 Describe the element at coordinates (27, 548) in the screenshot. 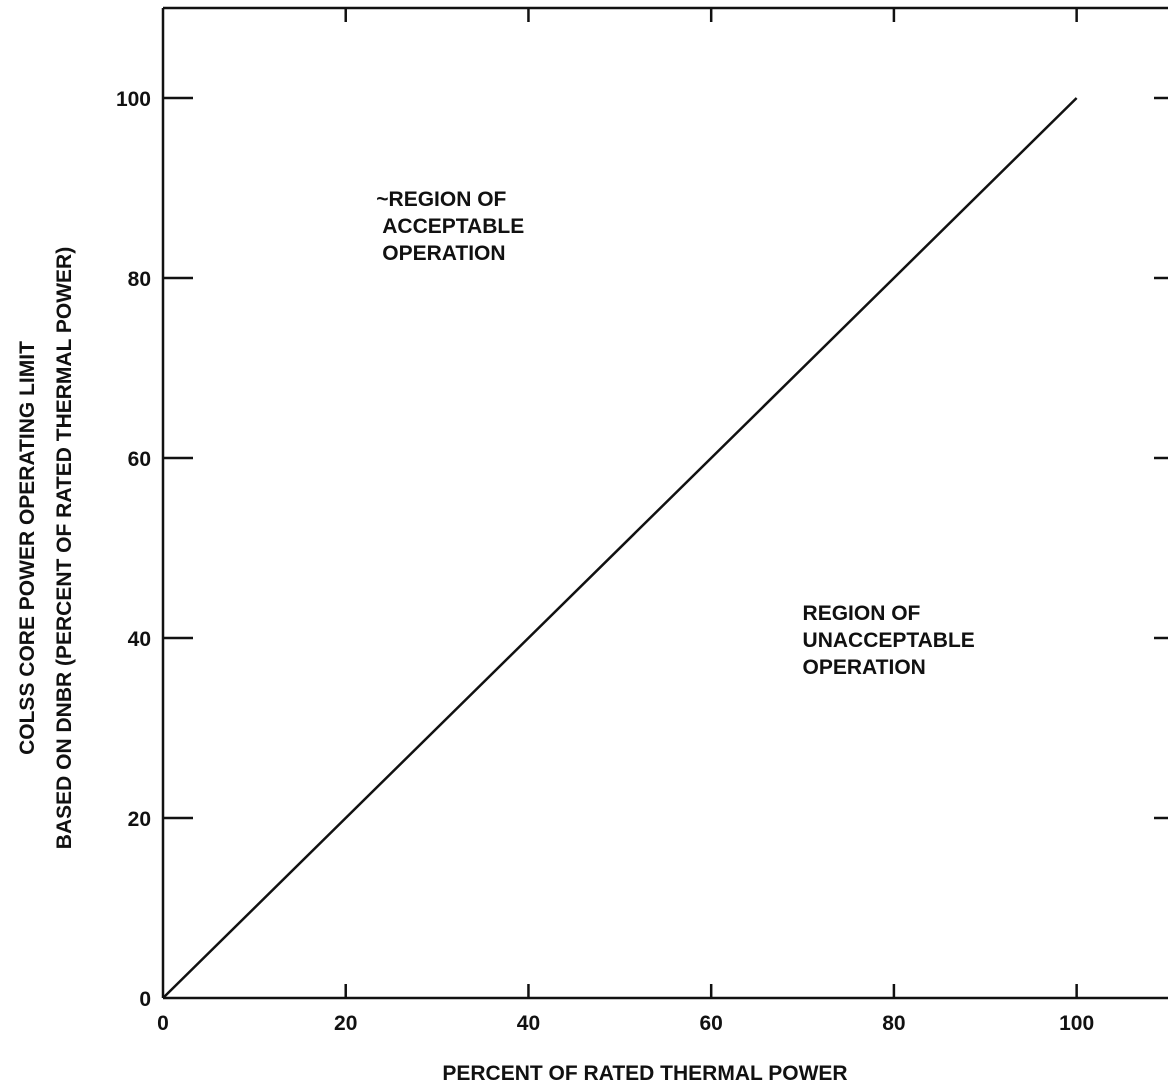

I see `y-axis-title-line1: COLSS CORE POWER OPERATING LIMIT` at that location.